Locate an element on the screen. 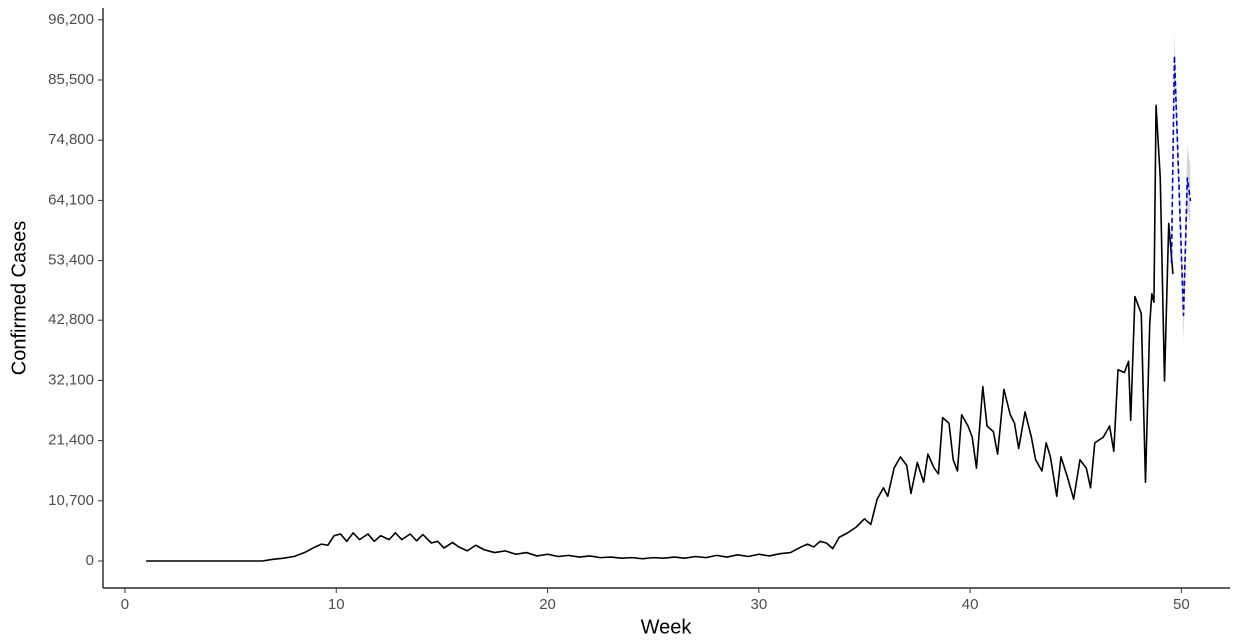 This screenshot has width=1238, height=640. x-tick-label: 10 is located at coordinates (336, 604).